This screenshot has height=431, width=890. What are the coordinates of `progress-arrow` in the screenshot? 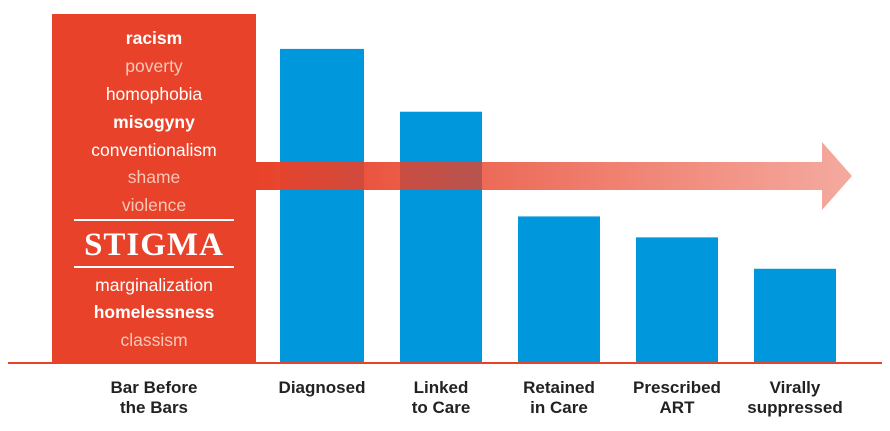 It's located at (554, 176).